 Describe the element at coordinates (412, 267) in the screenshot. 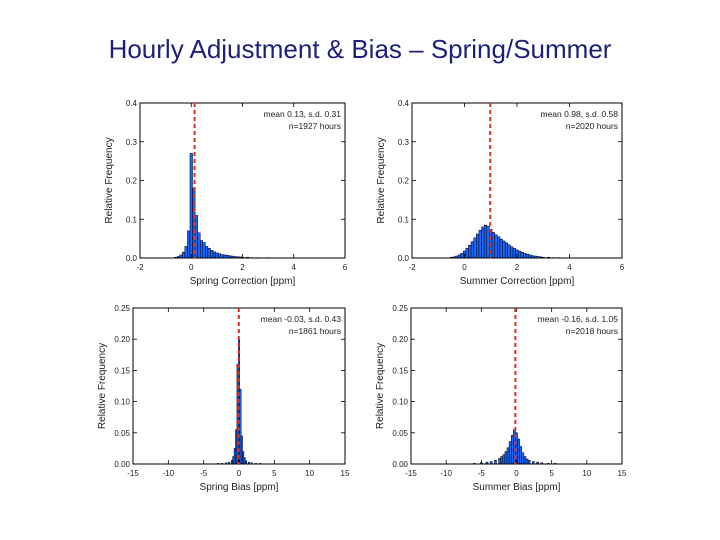

I see `x-tick-label: -2` at that location.